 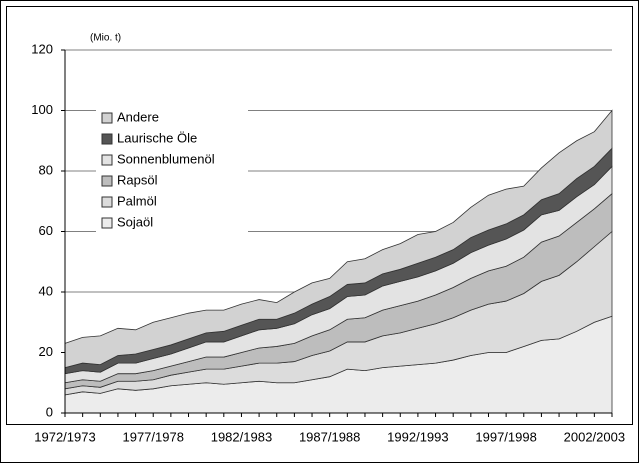 I want to click on x-tick-label: 2002/2003, so click(x=594, y=436).